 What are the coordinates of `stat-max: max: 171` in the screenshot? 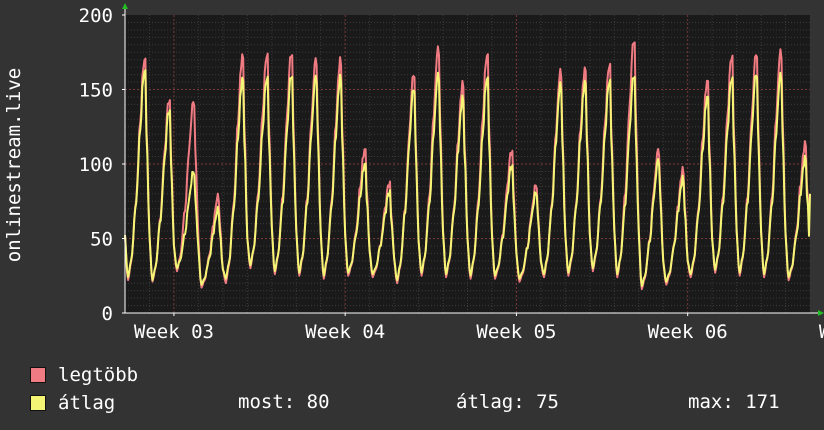 It's located at (734, 402).